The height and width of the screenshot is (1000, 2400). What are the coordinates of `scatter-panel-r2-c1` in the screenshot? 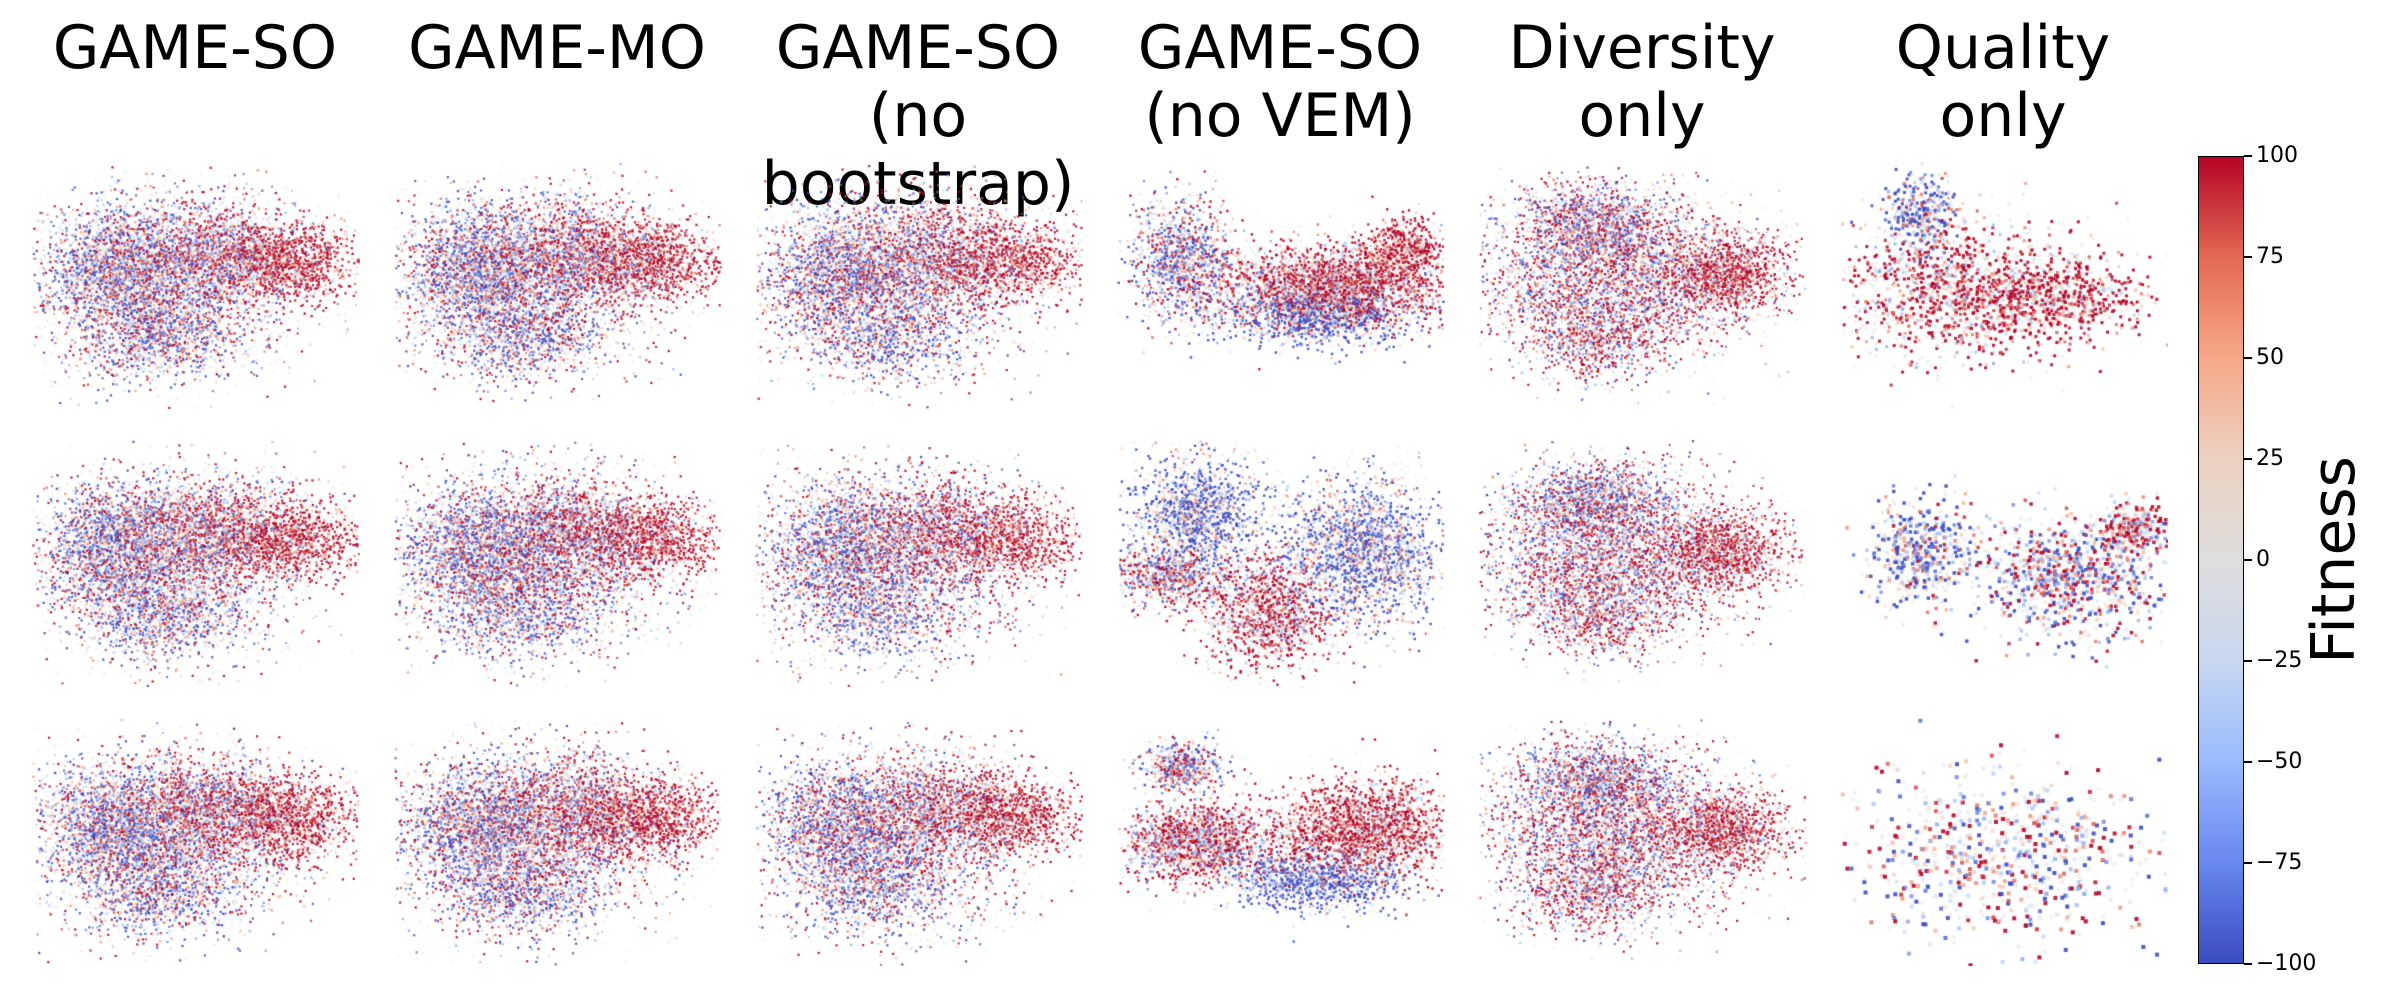 It's located at (195, 563).